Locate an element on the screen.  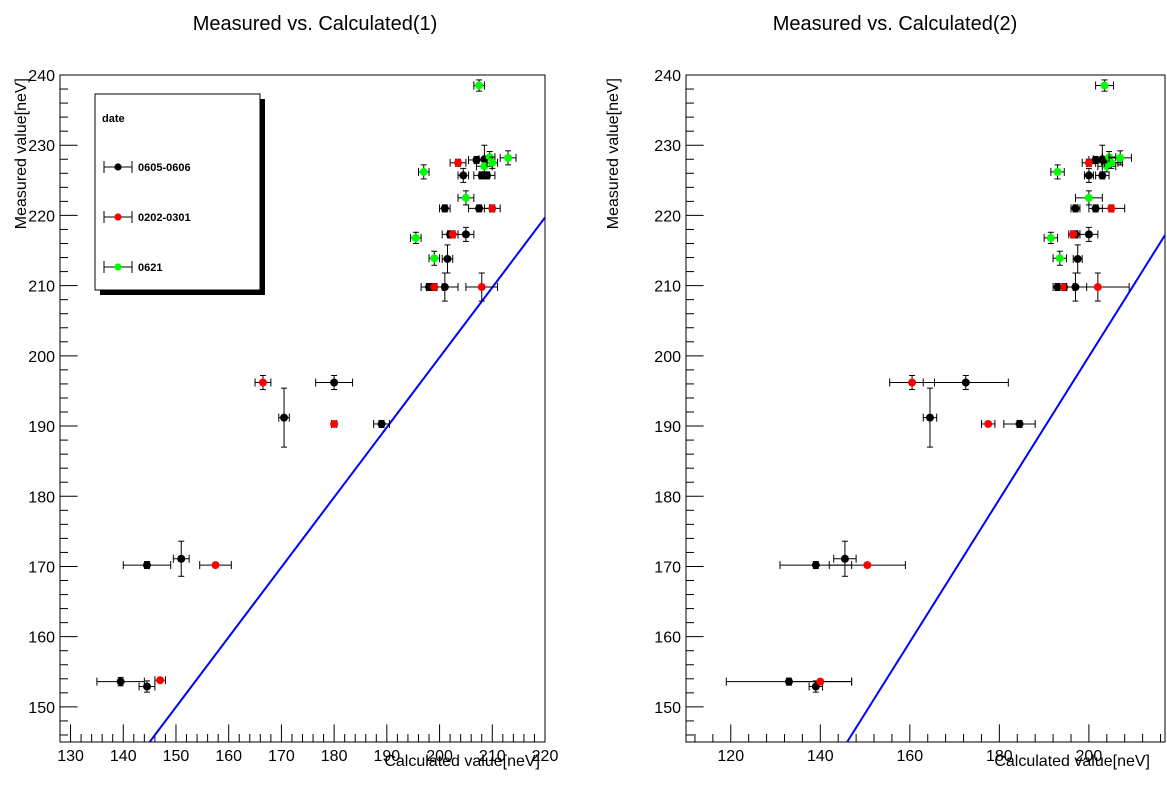
x-tick-label: 120 is located at coordinates (730, 756).